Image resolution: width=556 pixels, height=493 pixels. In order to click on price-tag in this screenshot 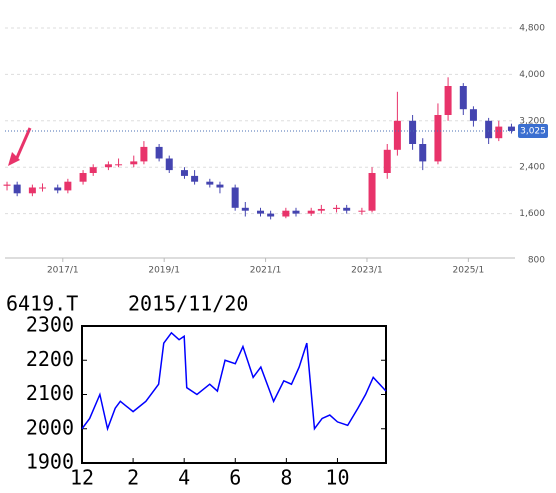, I will do `click(533, 130)`.